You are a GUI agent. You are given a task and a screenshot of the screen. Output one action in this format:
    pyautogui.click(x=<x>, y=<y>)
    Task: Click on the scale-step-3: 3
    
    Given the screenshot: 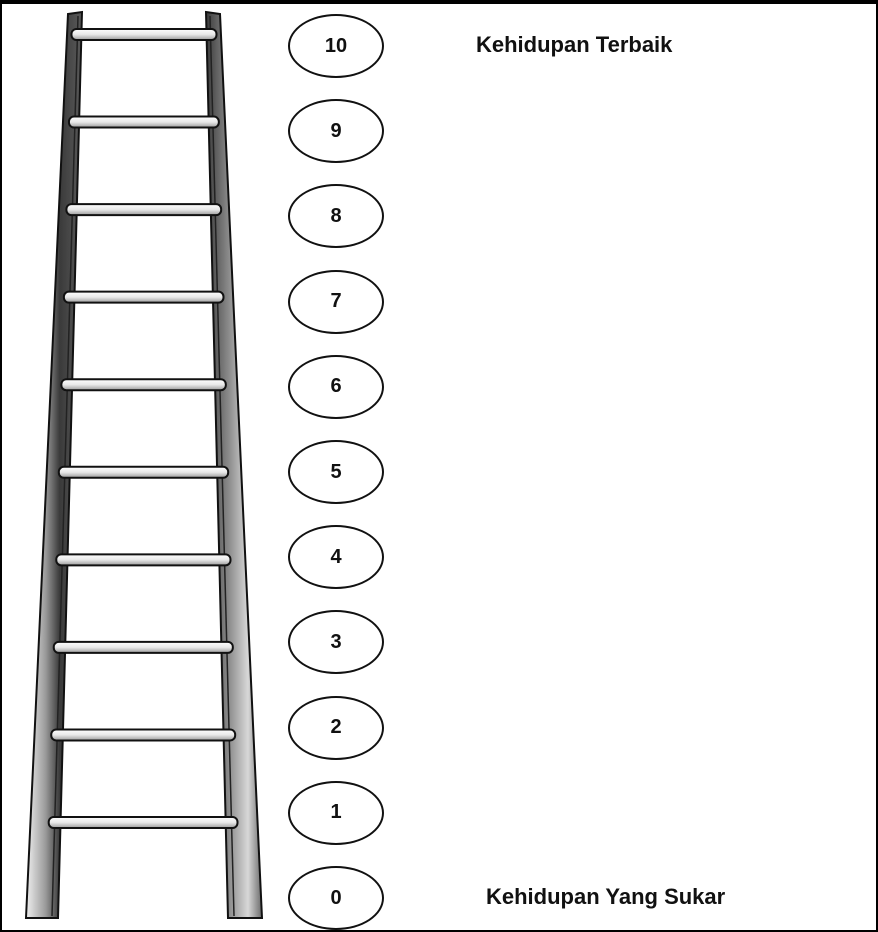 What is the action you would take?
    pyautogui.click(x=336, y=642)
    